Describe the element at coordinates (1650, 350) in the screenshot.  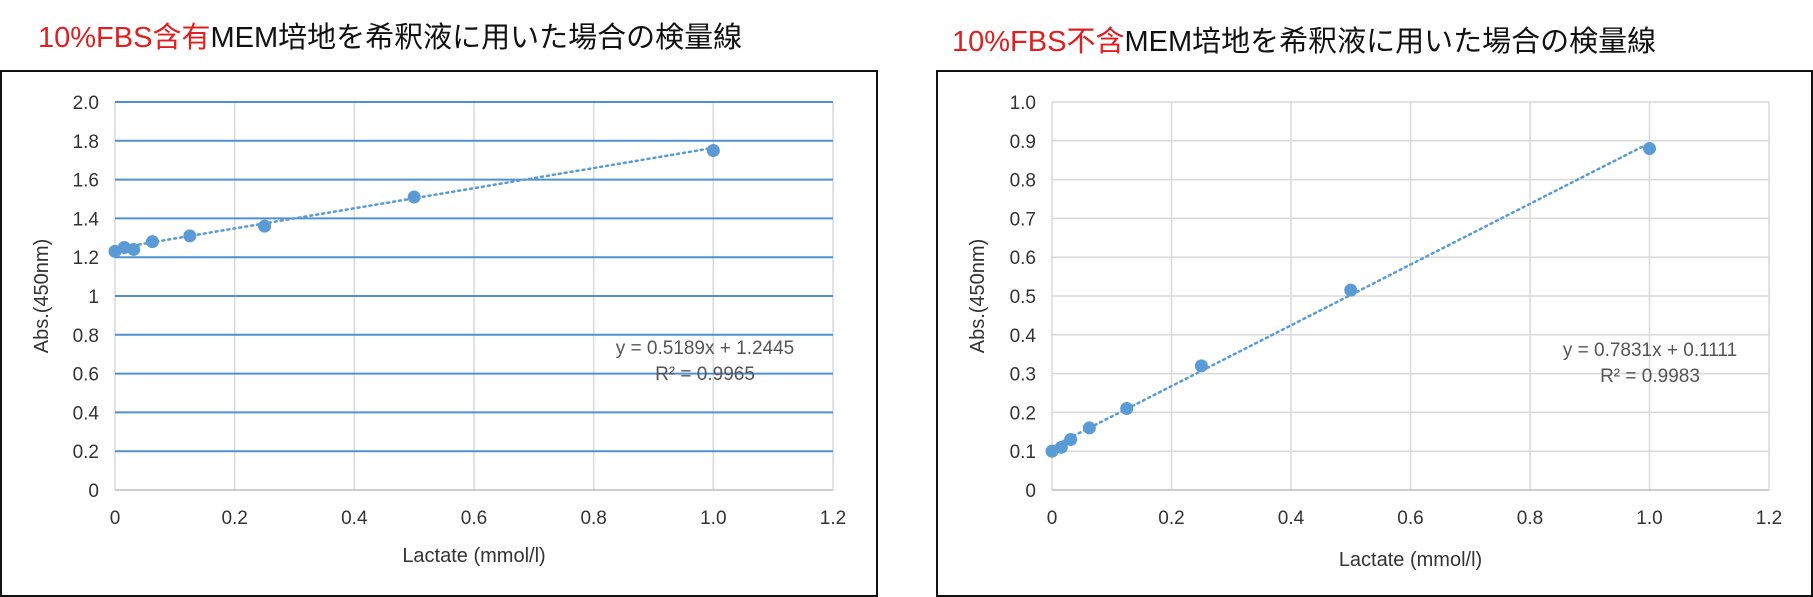
I see `trendline-equation: y = 0.7831x + 0.1111` at that location.